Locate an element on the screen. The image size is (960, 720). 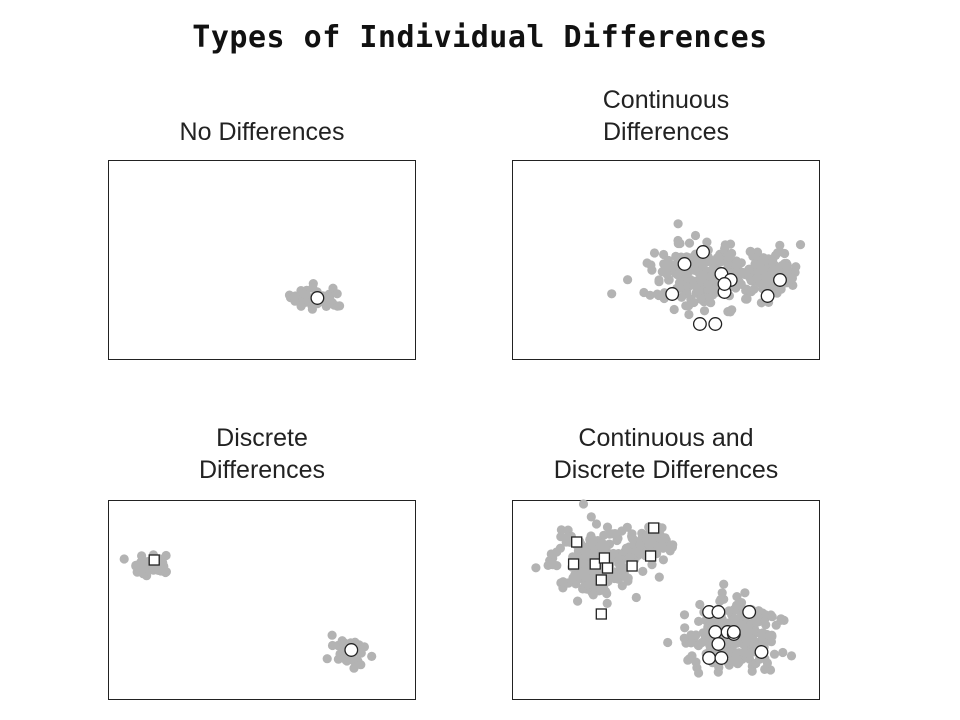
panel-title-no-differences: No Differences is located at coordinates (262, 132).